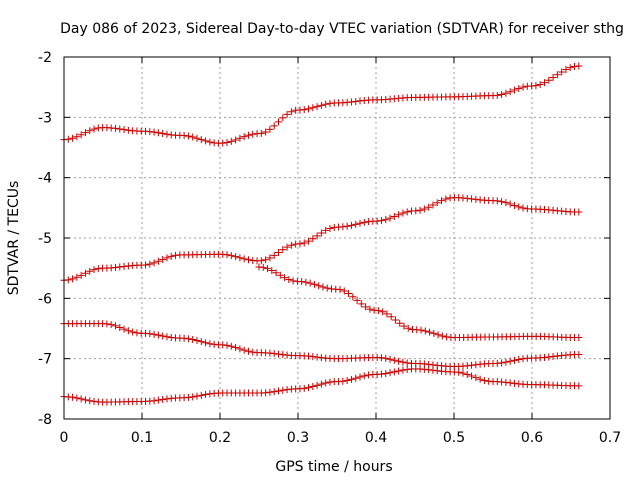 Image resolution: width=640 pixels, height=480 pixels. What do you see at coordinates (45, 58) in the screenshot?
I see `y-tick-label: -2` at bounding box center [45, 58].